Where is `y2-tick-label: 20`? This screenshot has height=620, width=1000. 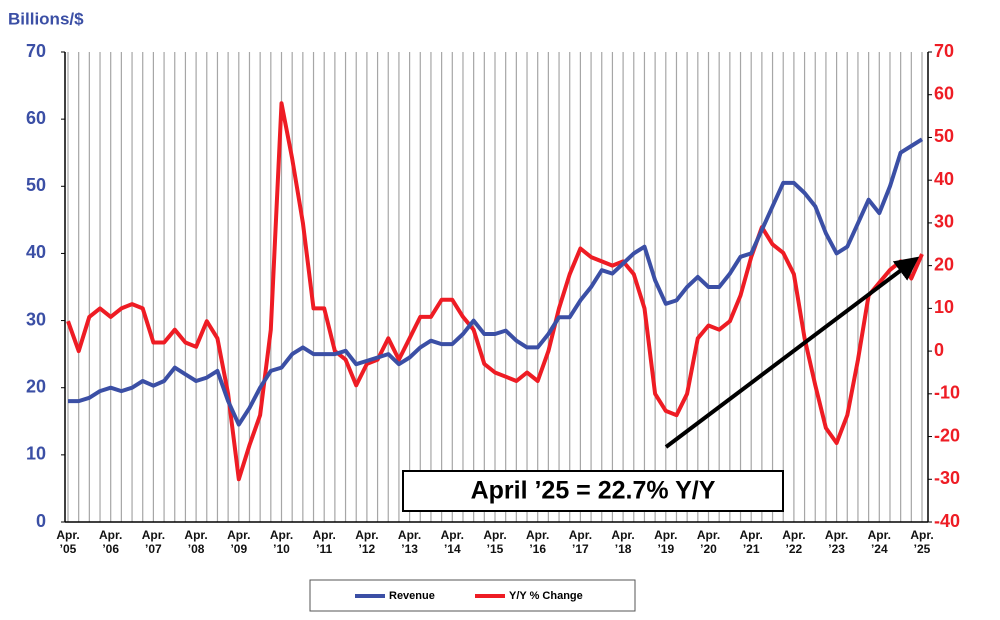
y2-tick-label: 20 is located at coordinates (944, 264).